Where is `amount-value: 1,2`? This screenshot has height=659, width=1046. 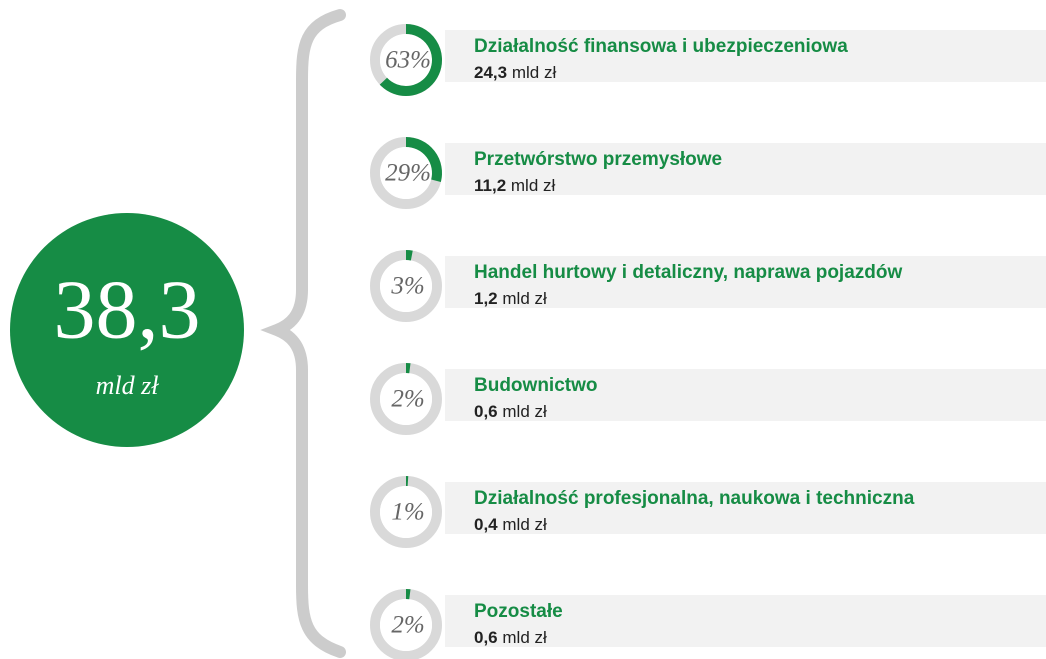 amount-value: 1,2 is located at coordinates (486, 298).